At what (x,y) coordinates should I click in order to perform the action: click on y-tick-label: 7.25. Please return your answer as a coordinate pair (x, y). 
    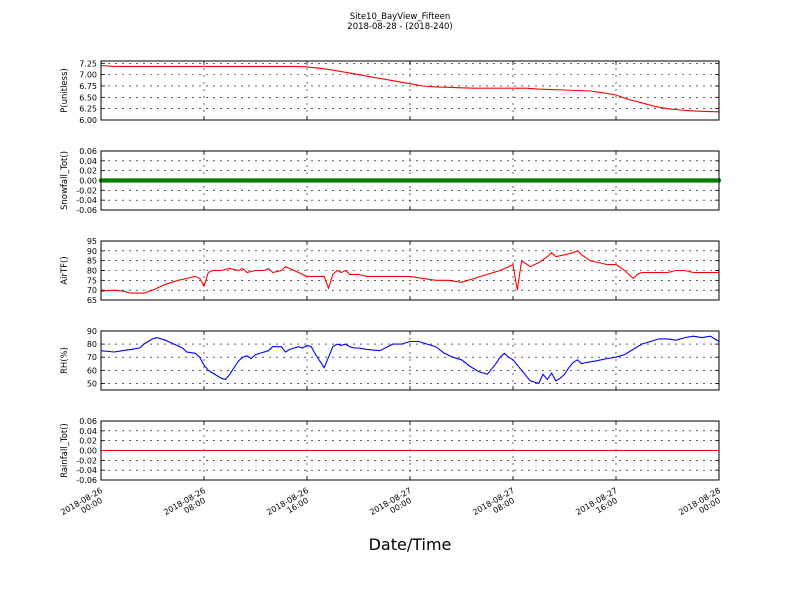
    Looking at the image, I should click on (88, 63).